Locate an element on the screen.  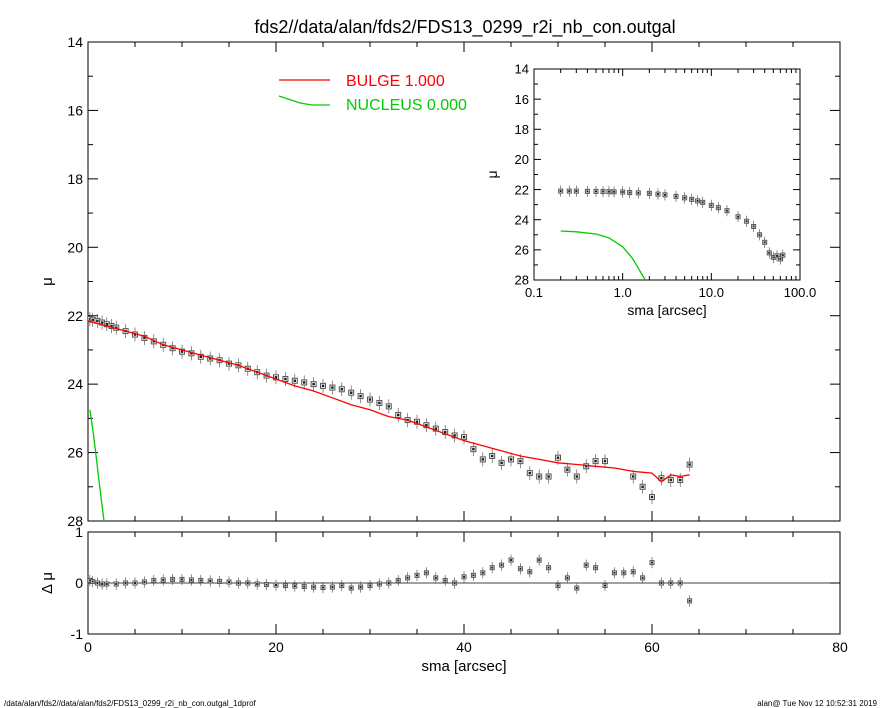
plot-background is located at coordinates (667, 174).